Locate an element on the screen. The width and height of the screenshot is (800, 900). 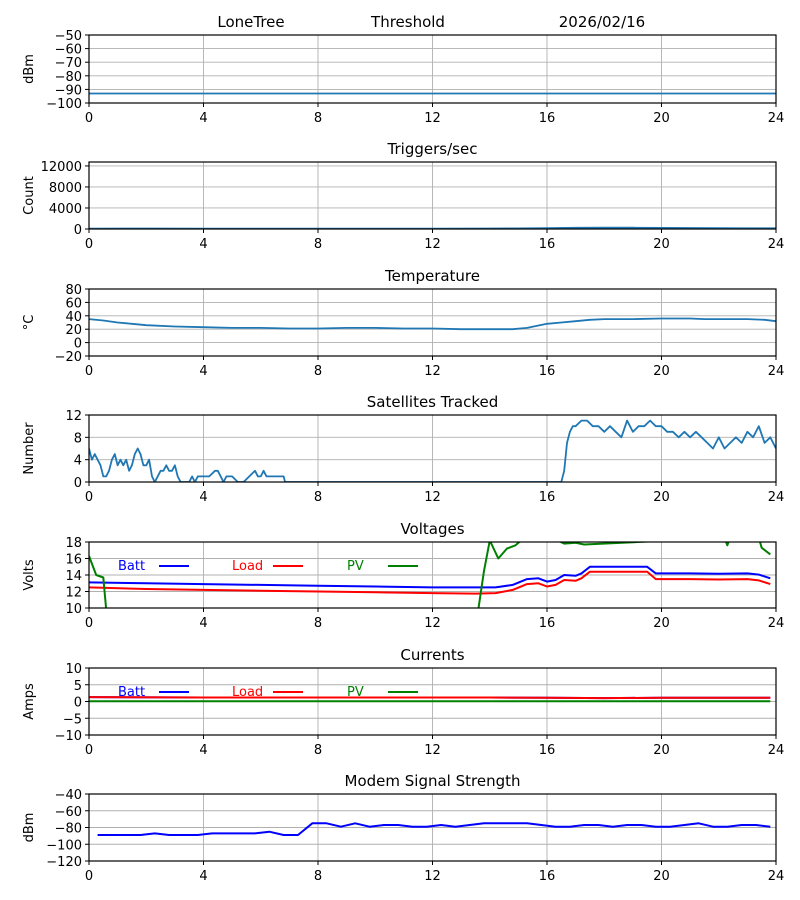
header-mode: Threshold is located at coordinates (407, 22).